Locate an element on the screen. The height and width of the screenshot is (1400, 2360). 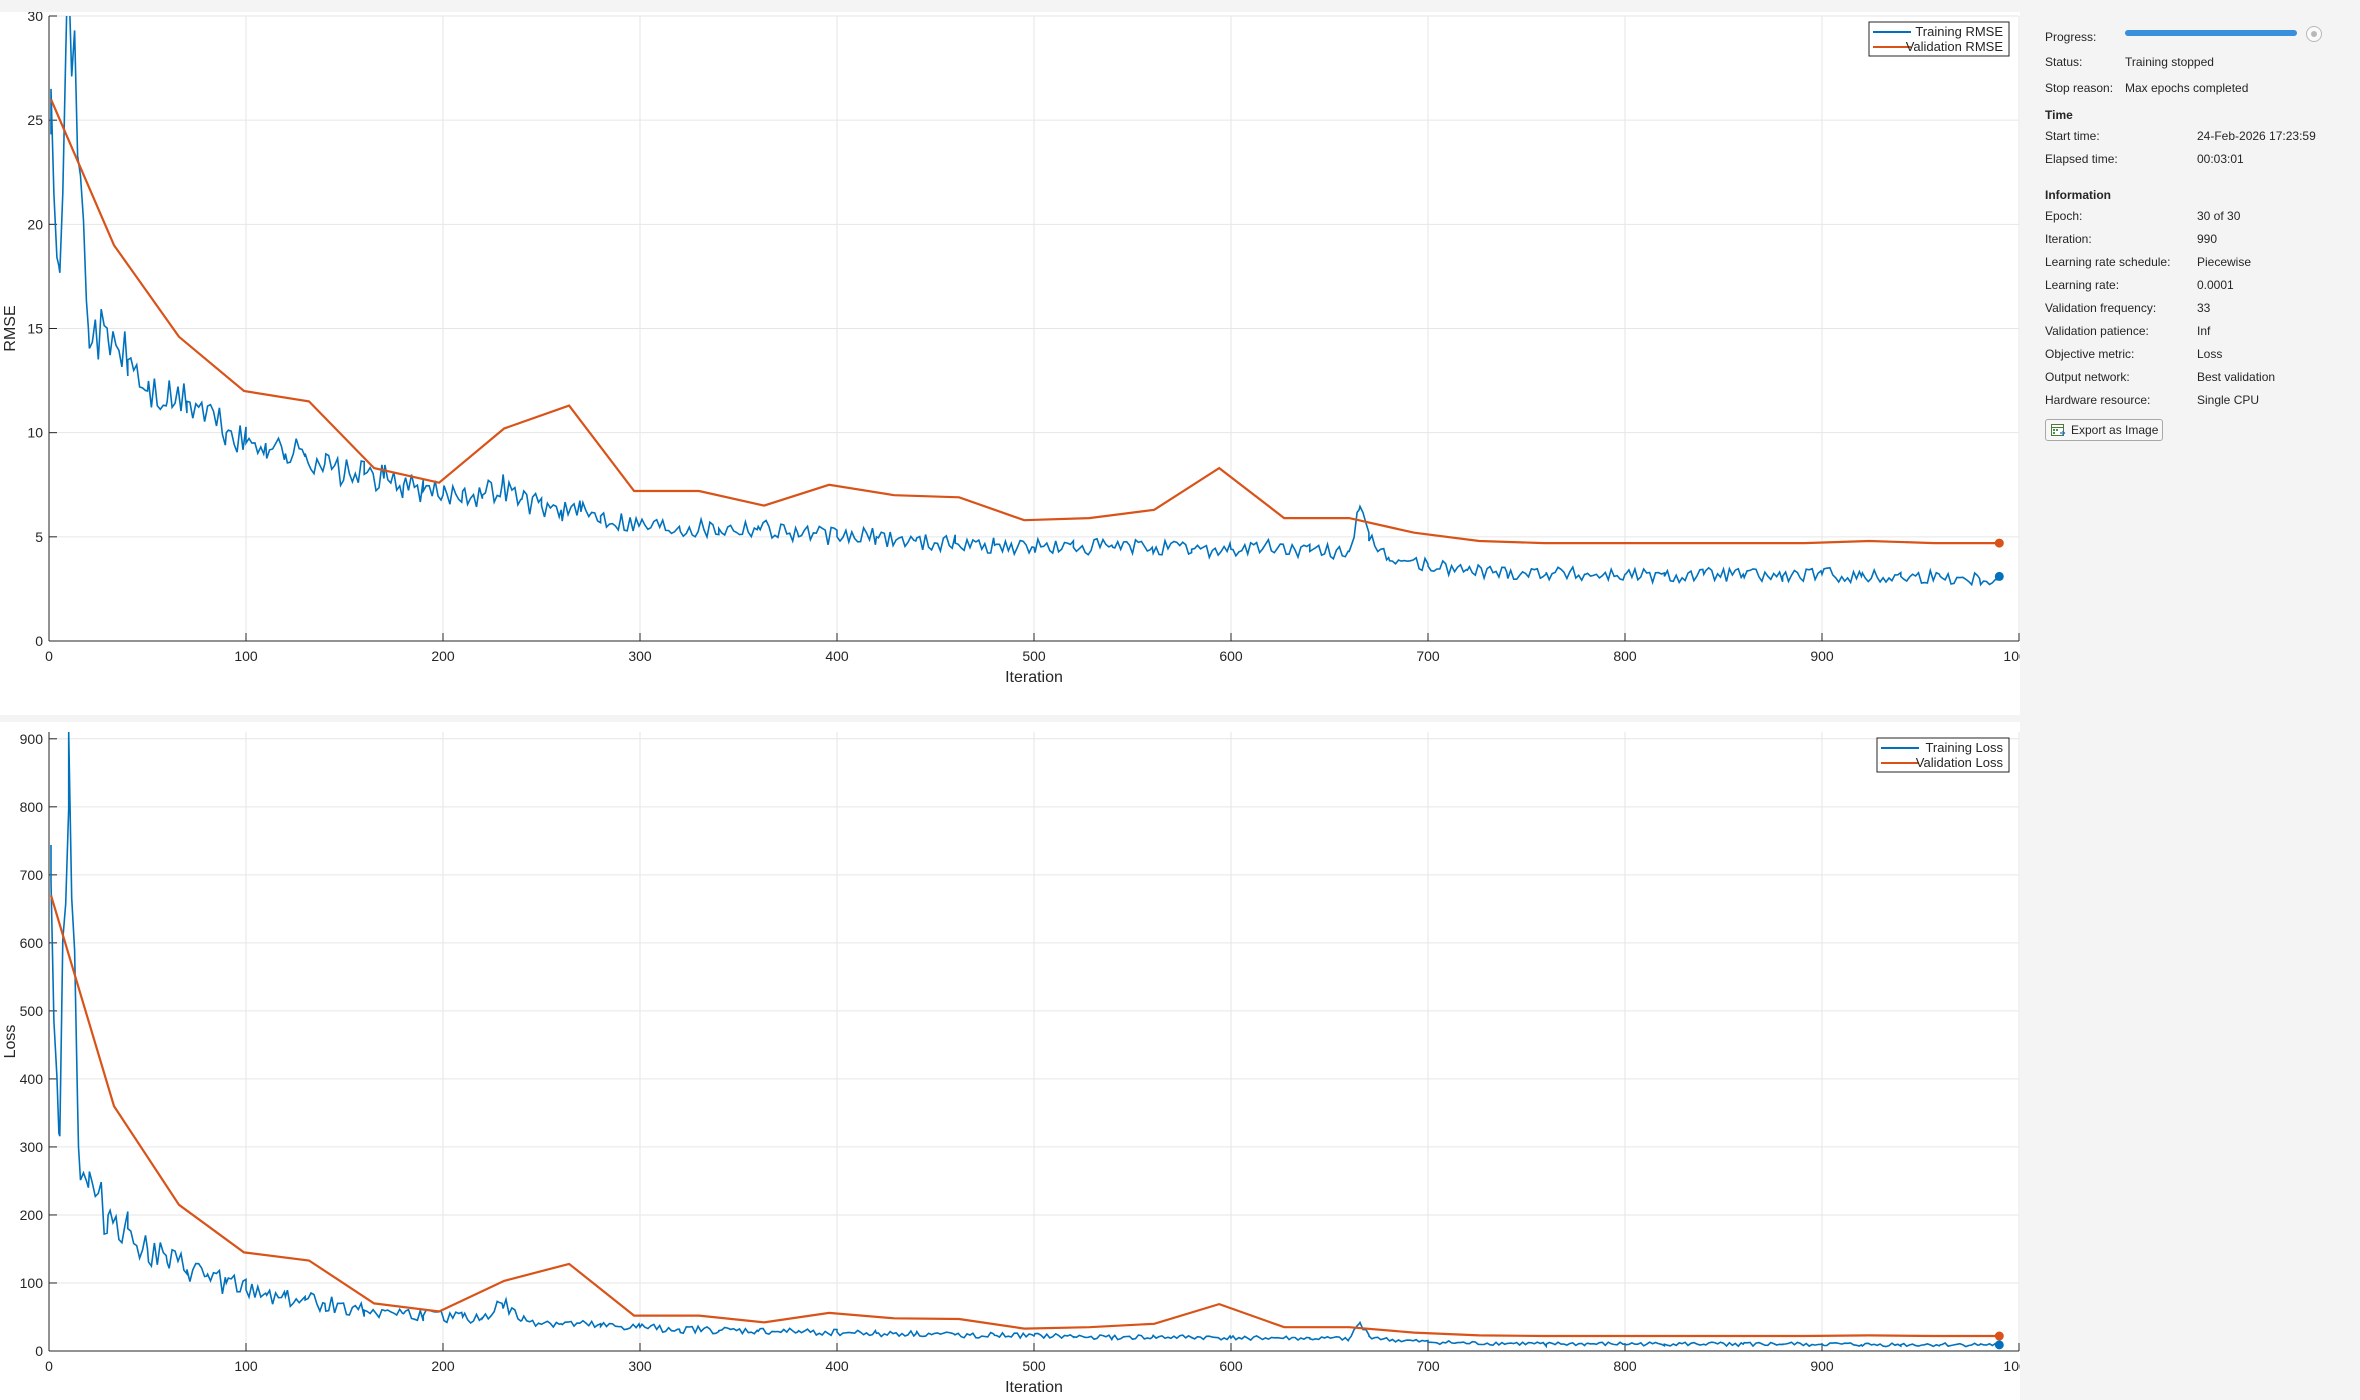
status-label: Status: is located at coordinates (2064, 62).